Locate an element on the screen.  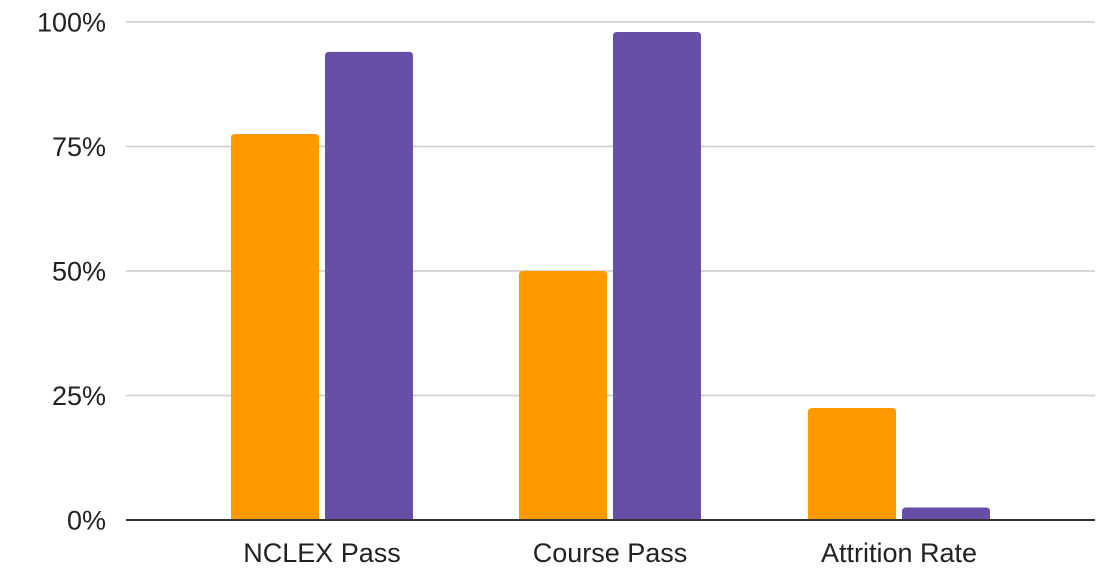
y-axis-tick-labels: 0% 25% 50% 75% 100% is located at coordinates (71, 272).